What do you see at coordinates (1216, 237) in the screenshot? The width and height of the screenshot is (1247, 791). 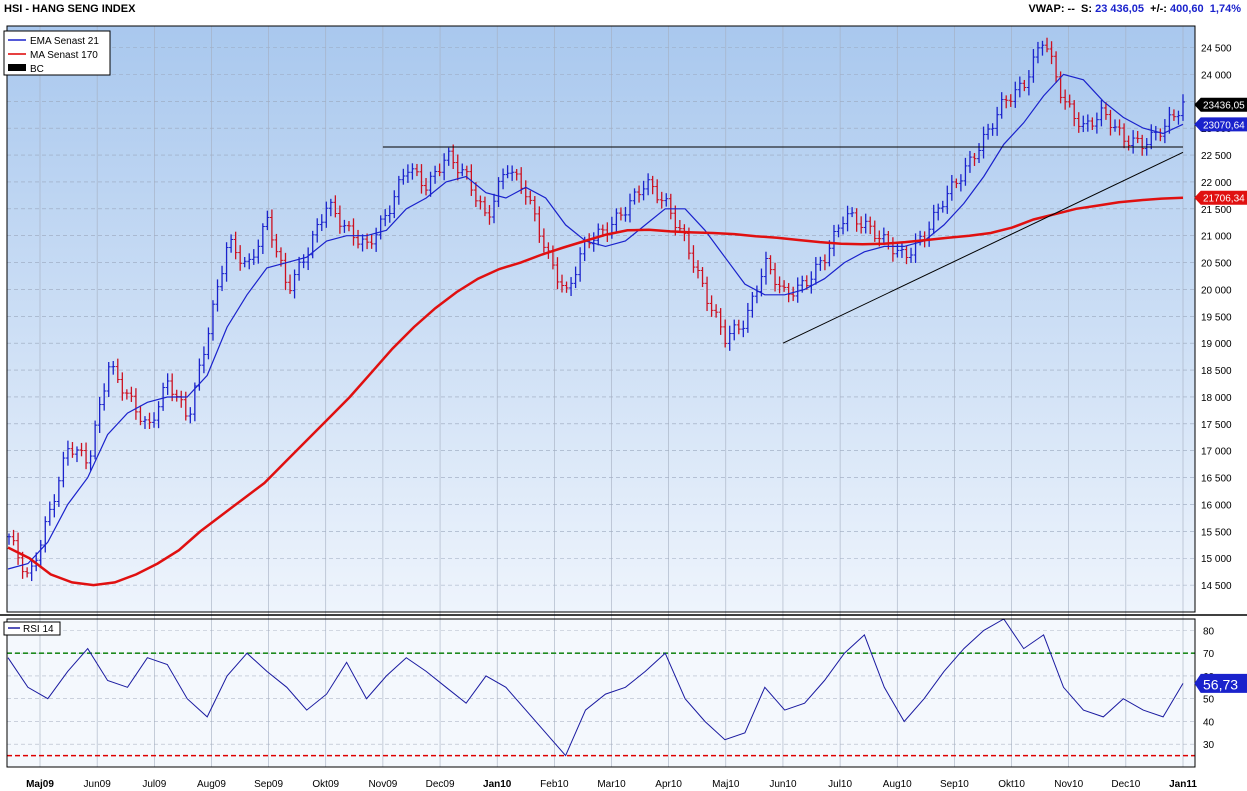 I see `price-y-tick-label: 21 000` at bounding box center [1216, 237].